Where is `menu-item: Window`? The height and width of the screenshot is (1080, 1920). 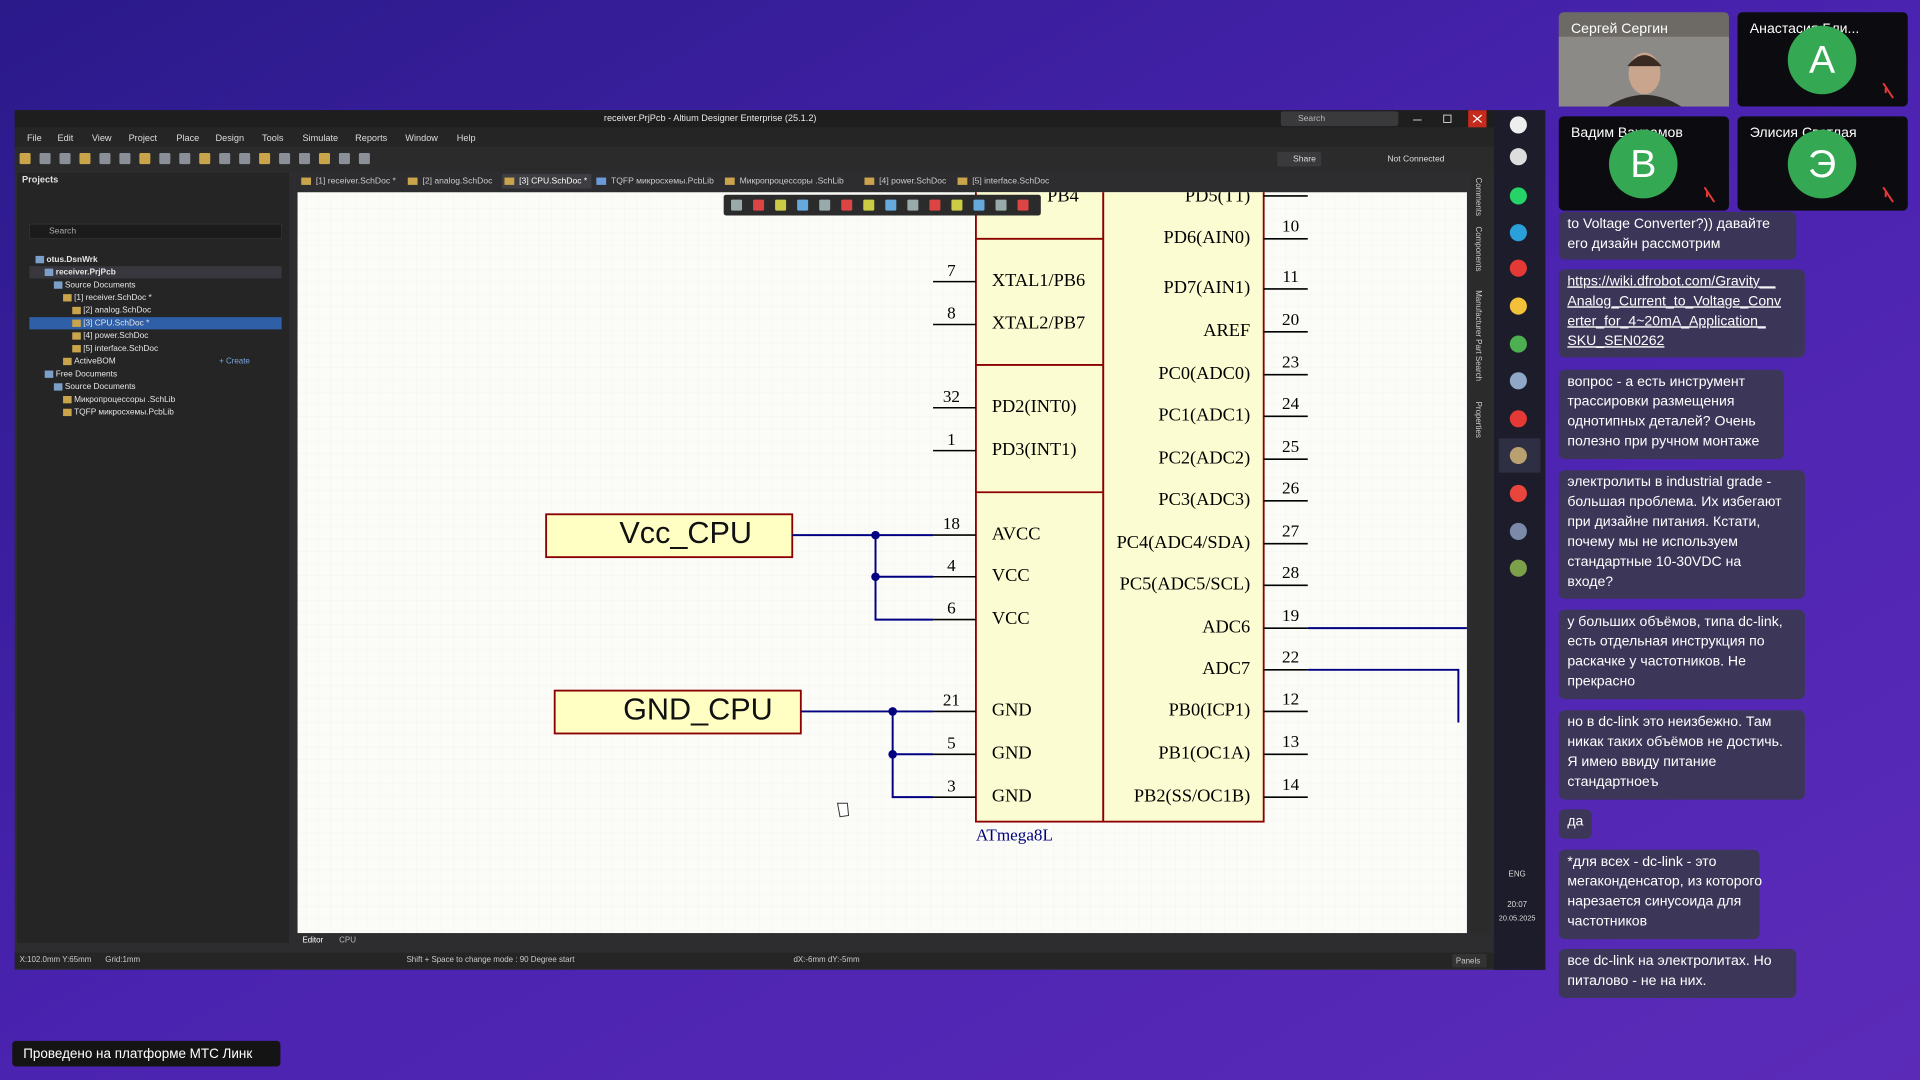
menu-item: Window is located at coordinates (421, 138).